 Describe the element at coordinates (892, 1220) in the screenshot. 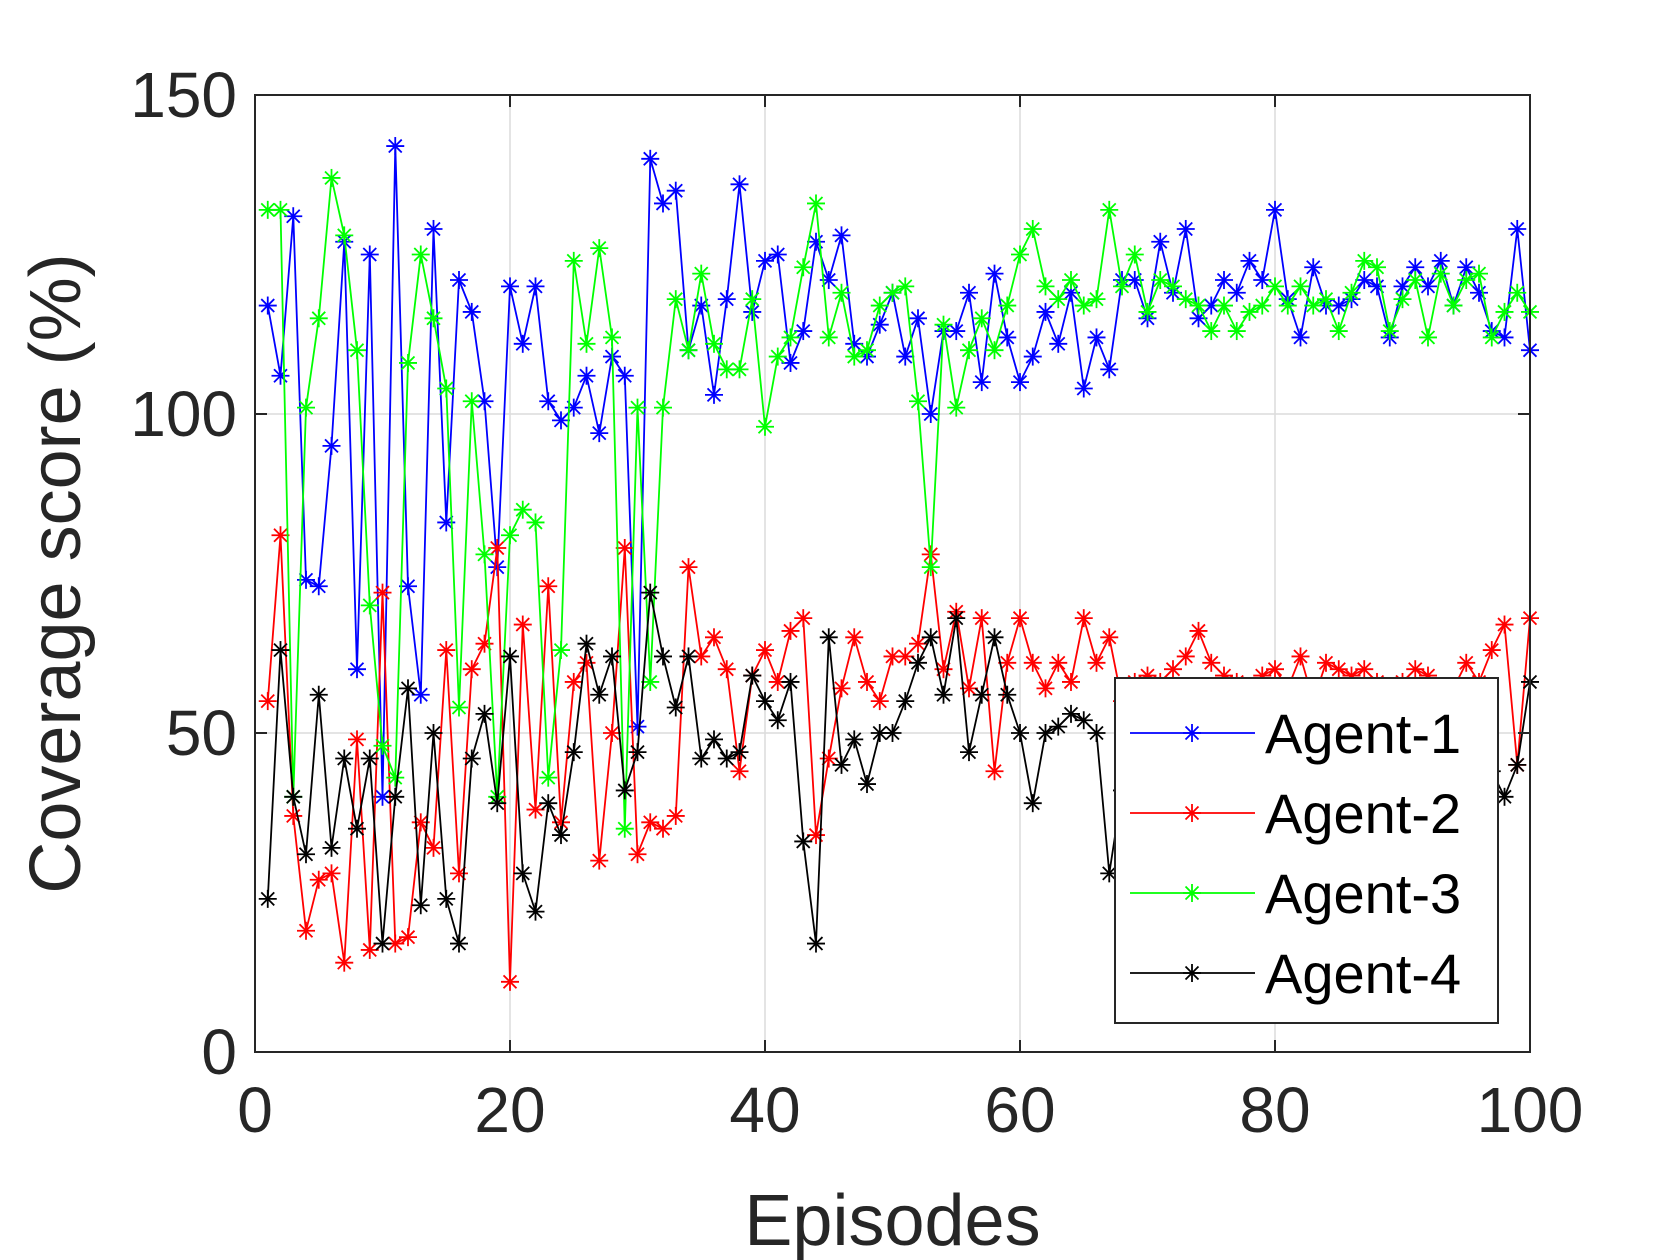

I see `x-axis-label: Episodes` at that location.